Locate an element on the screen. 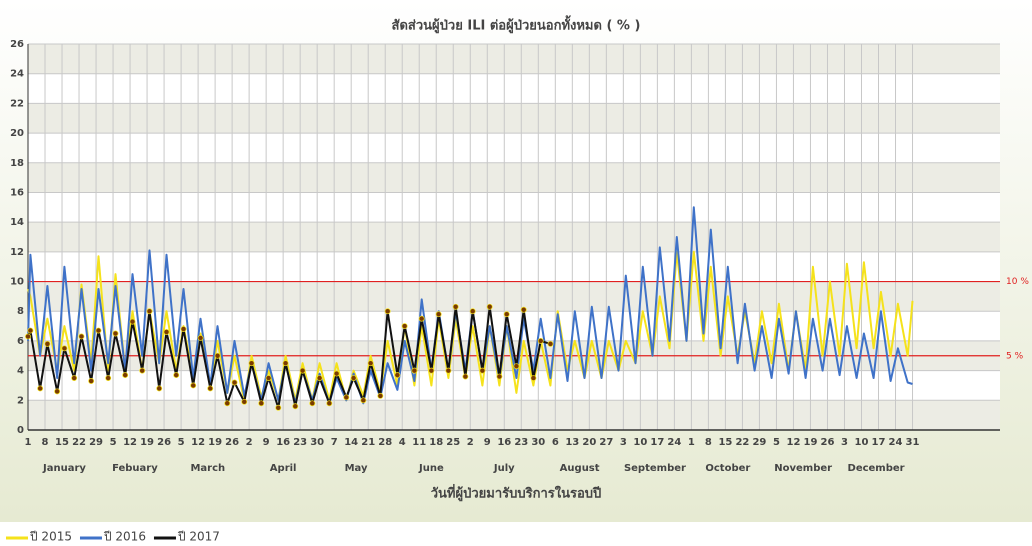 The width and height of the screenshot is (1032, 546). x-tick-label: 9 is located at coordinates (266, 442).